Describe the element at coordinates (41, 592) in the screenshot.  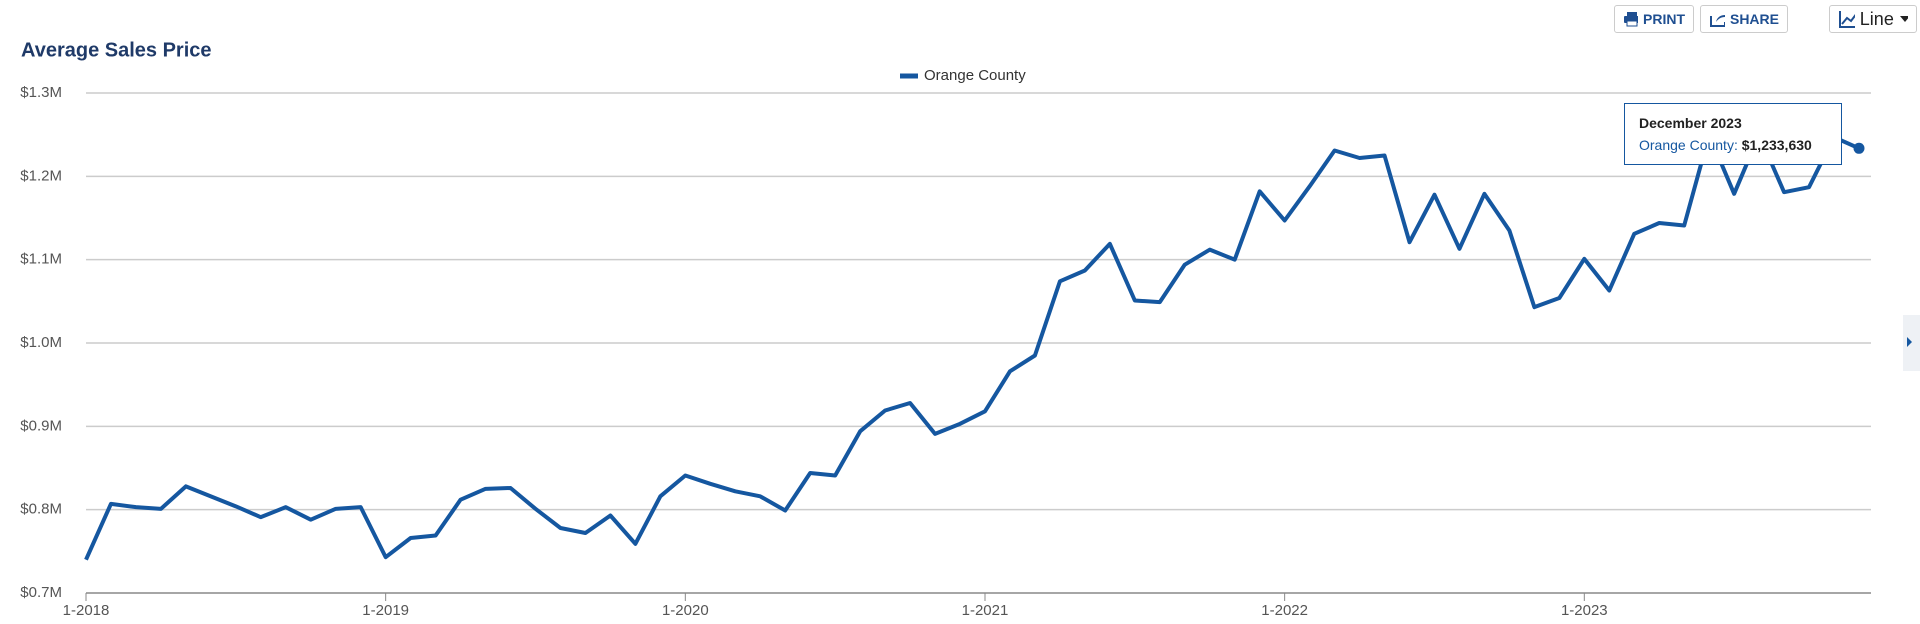
I see `y-tick-label: $0.7M` at that location.